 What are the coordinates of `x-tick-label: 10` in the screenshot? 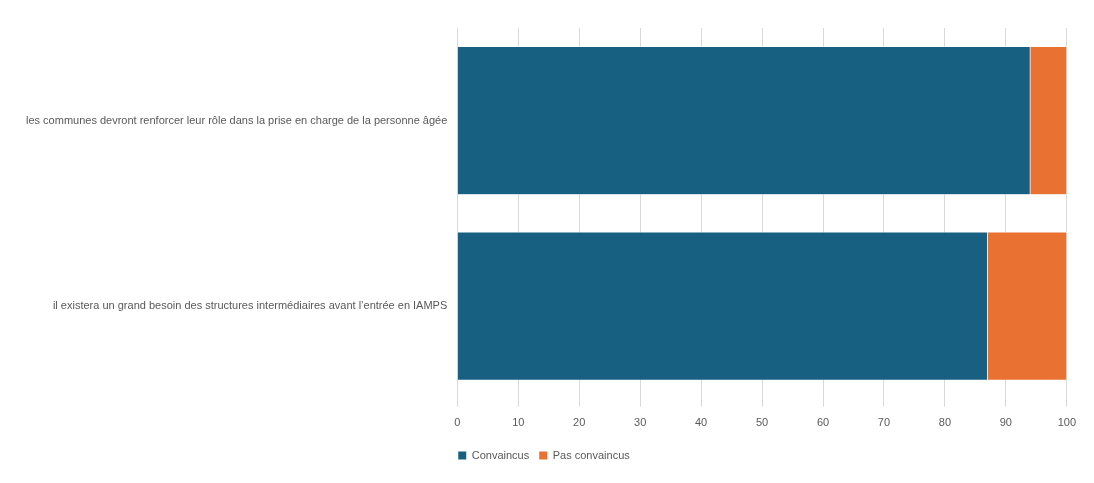 It's located at (518, 422).